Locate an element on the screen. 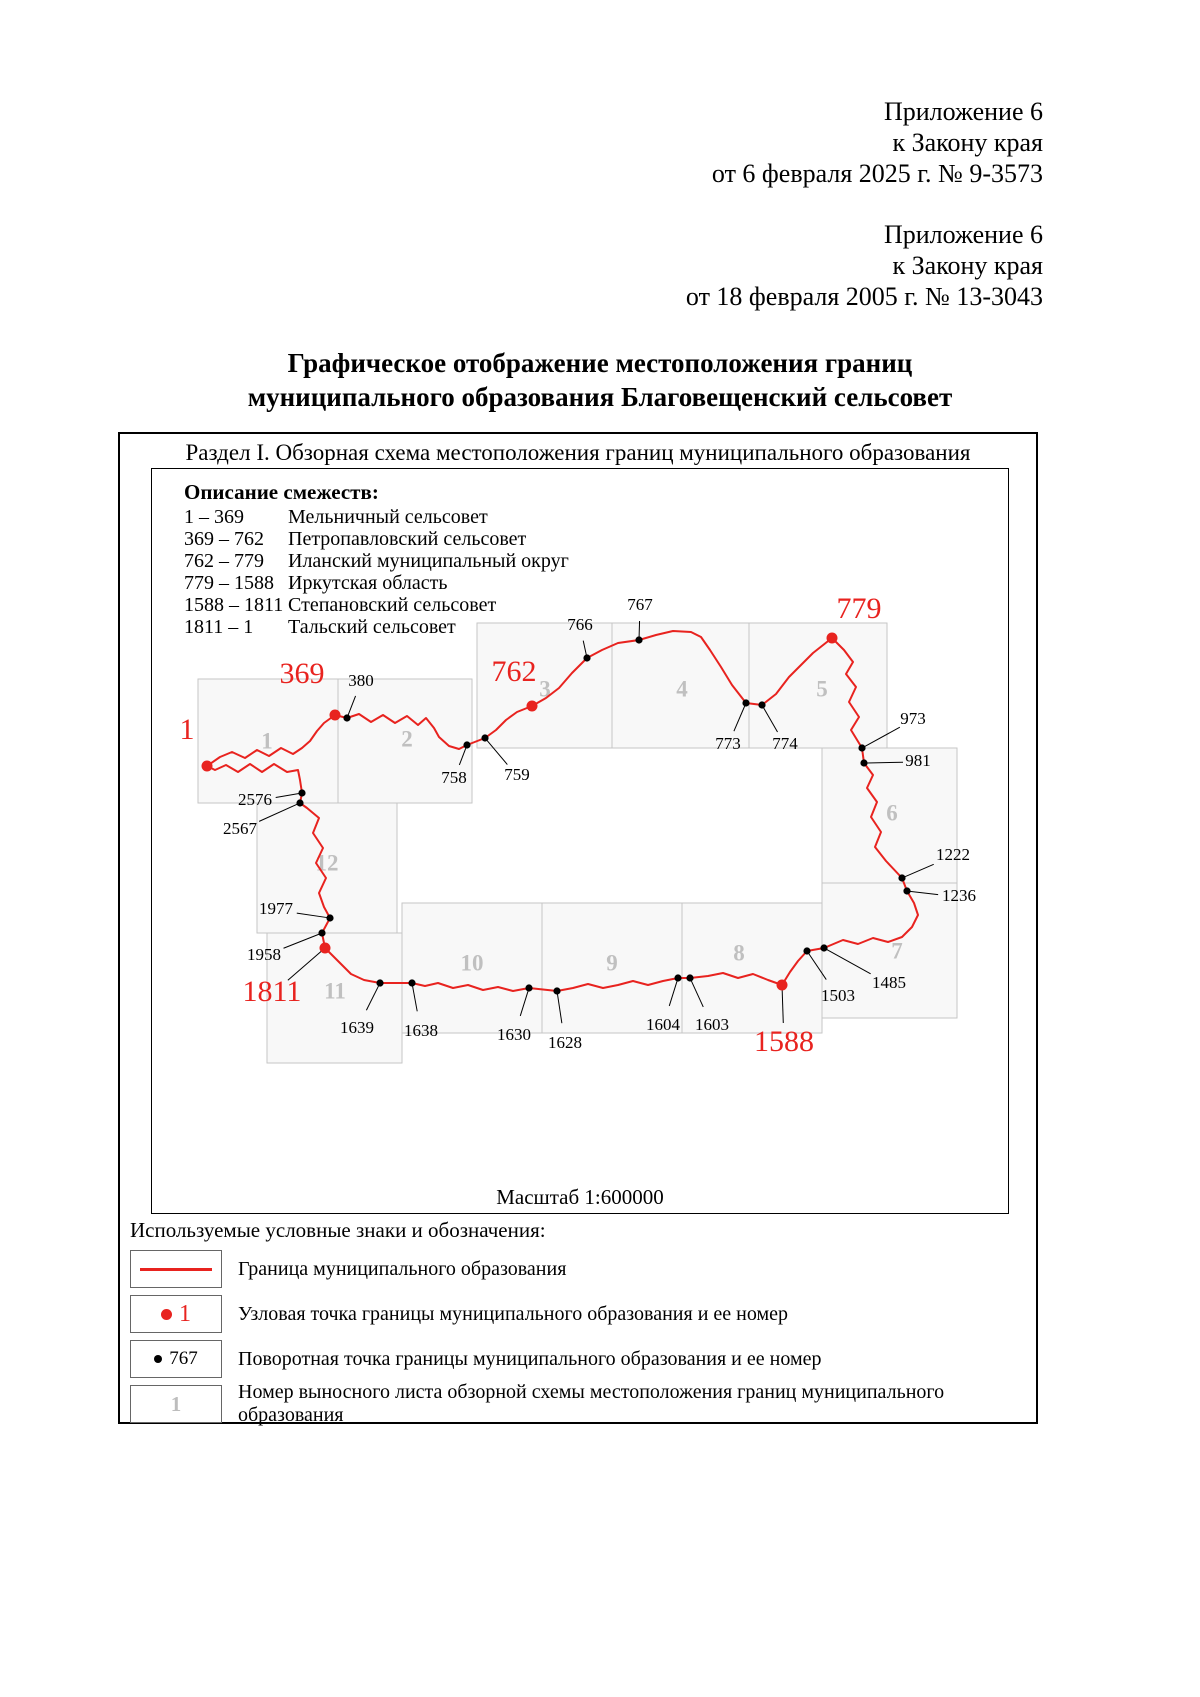 The height and width of the screenshot is (1697, 1200). sheet-number: 10 is located at coordinates (472, 962).